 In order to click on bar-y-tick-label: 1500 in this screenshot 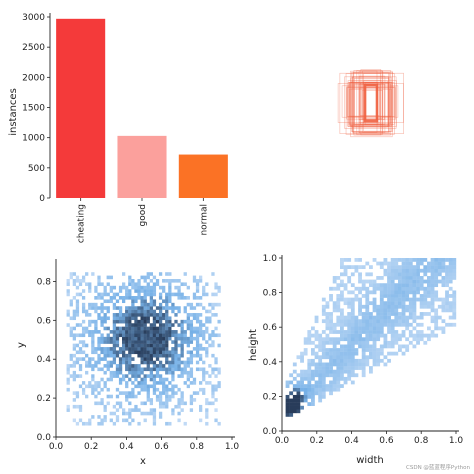, I will do `click(33, 109)`.